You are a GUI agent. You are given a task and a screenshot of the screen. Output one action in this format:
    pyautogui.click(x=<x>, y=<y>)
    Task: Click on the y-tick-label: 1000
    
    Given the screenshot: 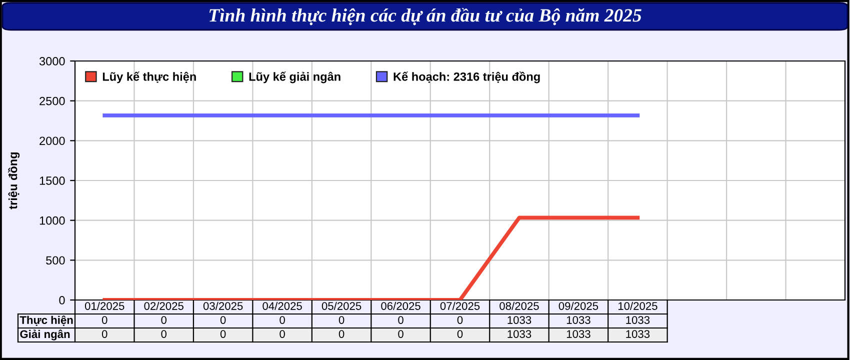 What is the action you would take?
    pyautogui.click(x=52, y=220)
    